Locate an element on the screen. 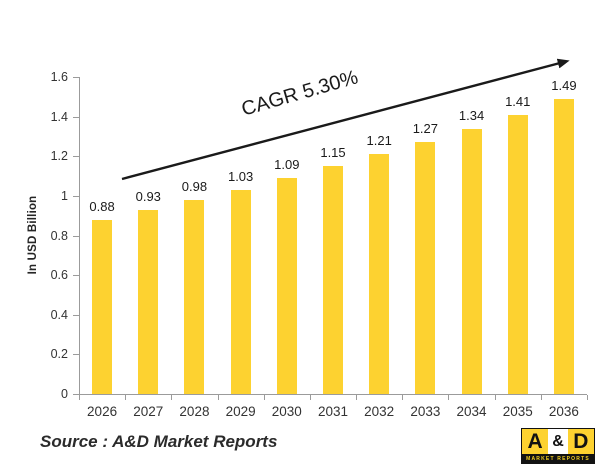 This screenshot has width=600, height=473. y-tick-label: 1.4 is located at coordinates (59, 116).